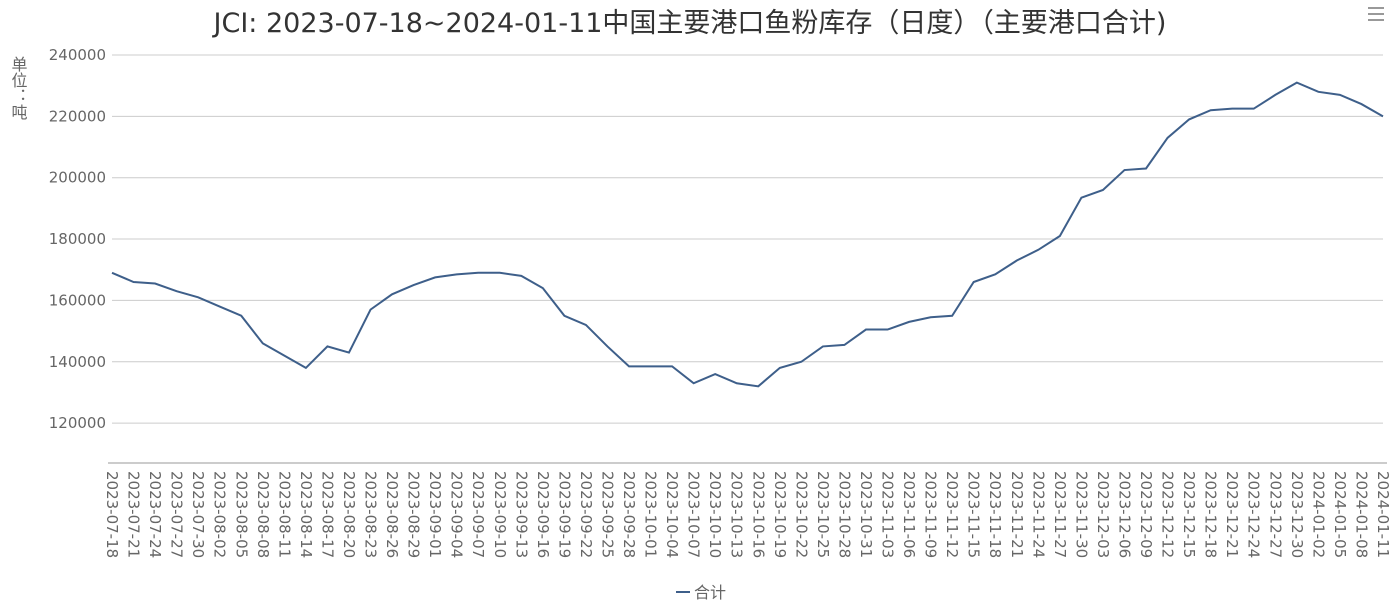  What do you see at coordinates (457, 514) in the screenshot?
I see `x-tick-label: 2023-09-04` at bounding box center [457, 514].